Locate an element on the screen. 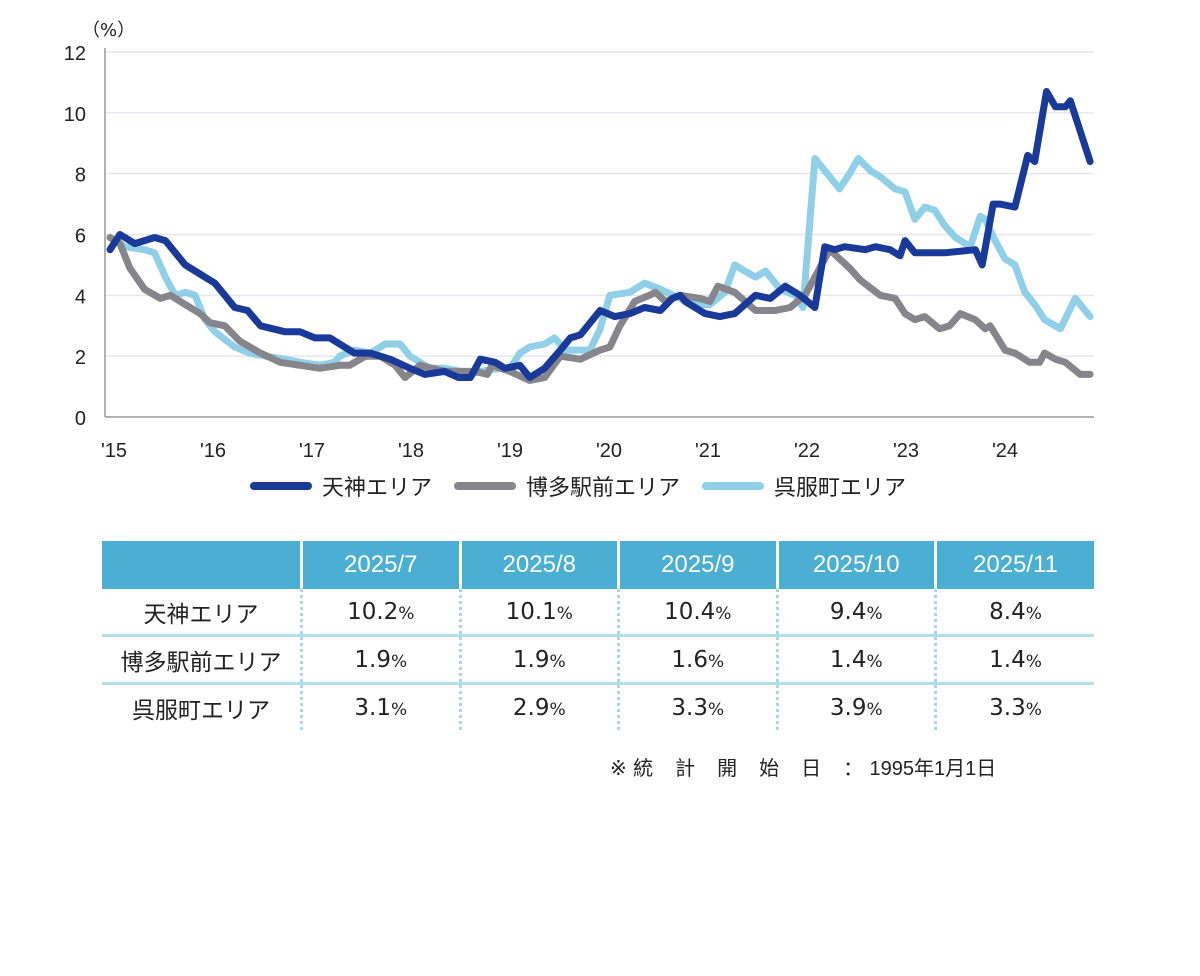 This screenshot has height=976, width=1200. y-tick-label: 4 is located at coordinates (80, 297).